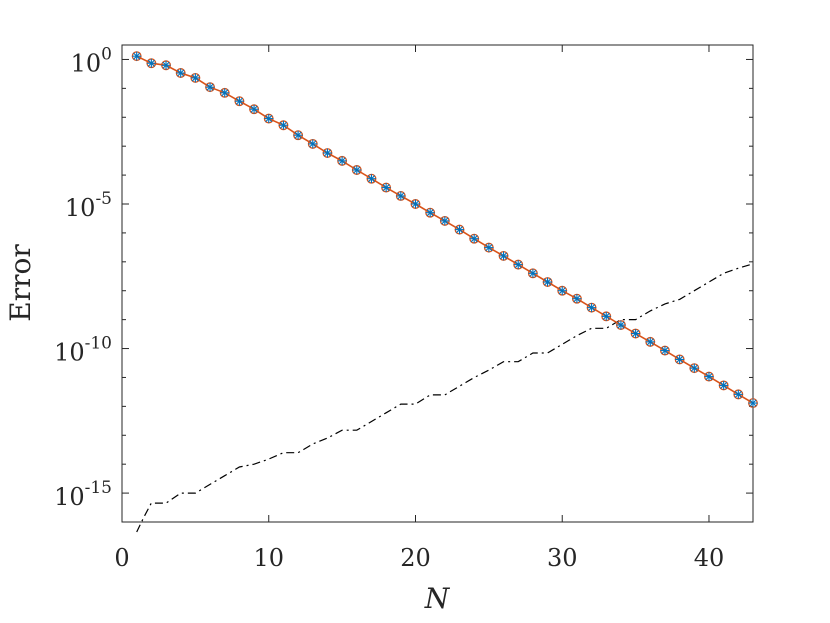  What do you see at coordinates (268, 558) in the screenshot?
I see `x-tick-label: 10` at bounding box center [268, 558].